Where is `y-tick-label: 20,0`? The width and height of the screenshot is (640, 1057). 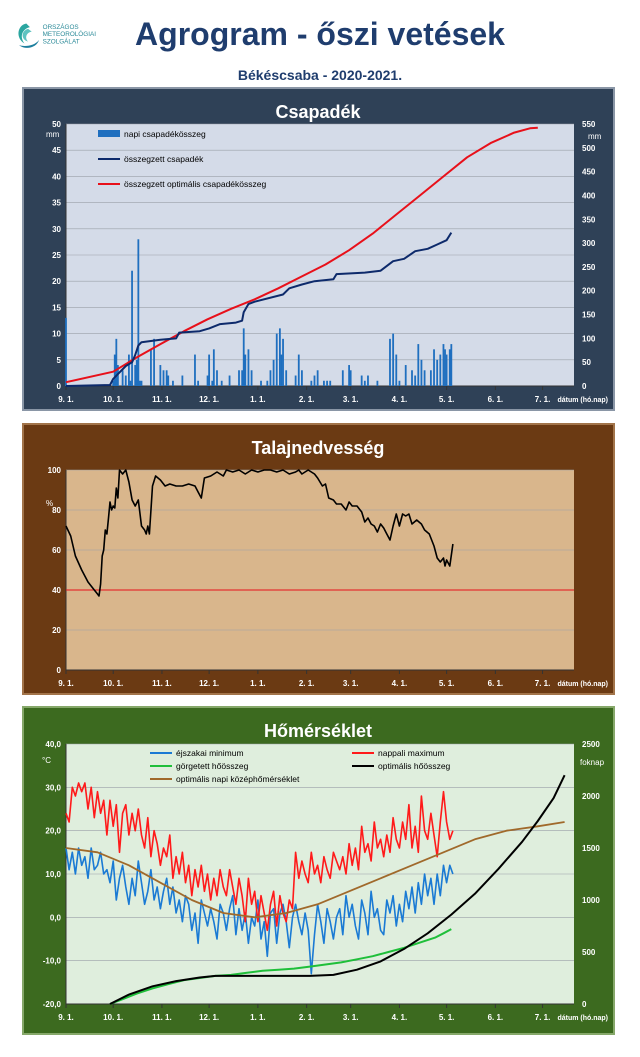
y-tick-label: 20,0 is located at coordinates (53, 831).